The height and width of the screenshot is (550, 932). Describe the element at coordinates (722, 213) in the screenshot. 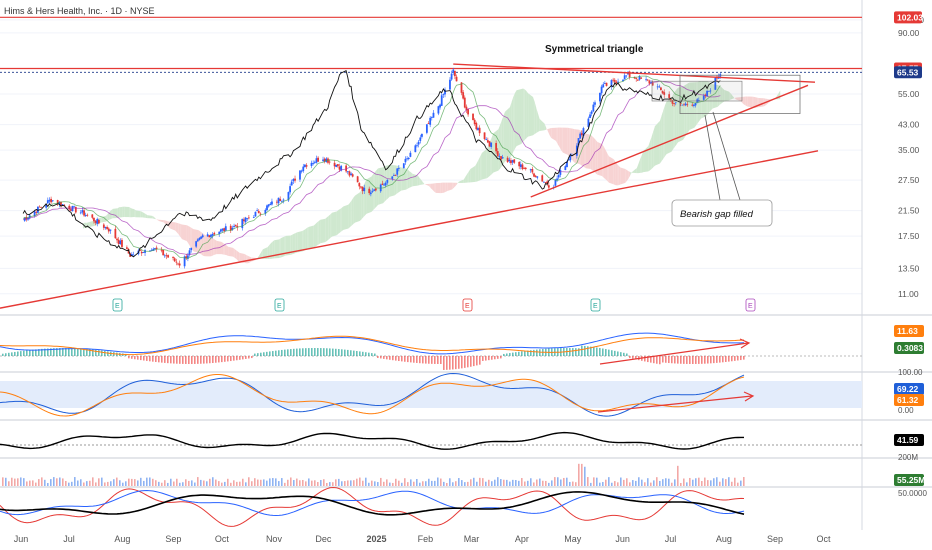

I see `callout-box` at that location.